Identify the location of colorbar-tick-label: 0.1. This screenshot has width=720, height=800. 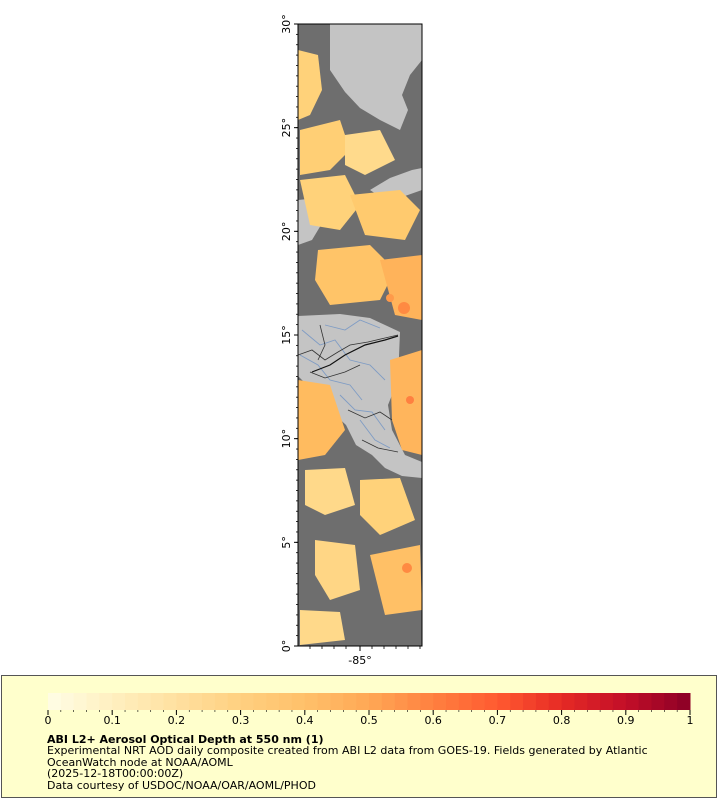
(112, 720).